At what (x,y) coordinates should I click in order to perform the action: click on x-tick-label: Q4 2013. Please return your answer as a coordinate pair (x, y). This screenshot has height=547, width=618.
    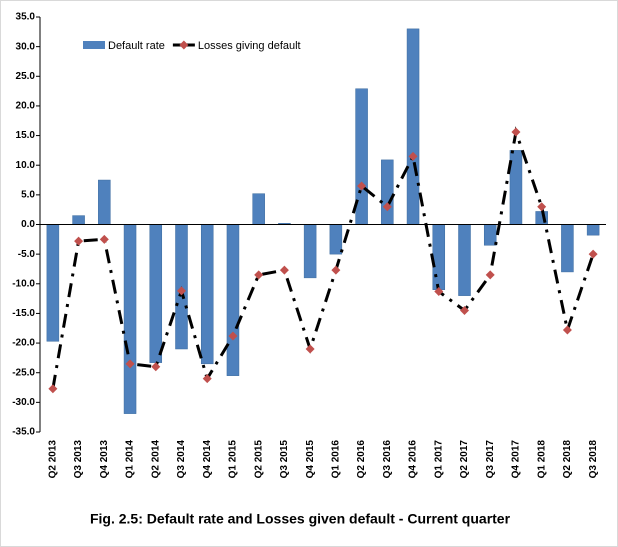
    Looking at the image, I should click on (104, 459).